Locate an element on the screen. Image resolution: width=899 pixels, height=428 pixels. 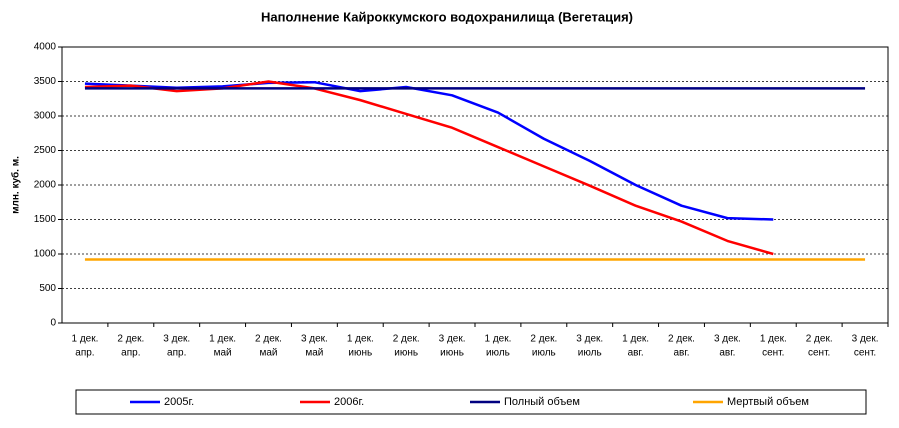
legend-label: 2006г. is located at coordinates (349, 402).